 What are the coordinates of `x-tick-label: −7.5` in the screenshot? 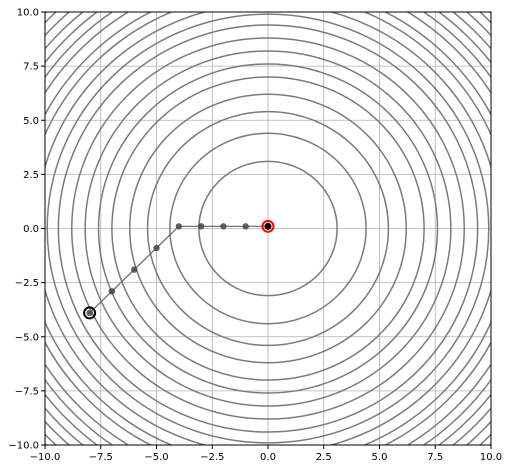 It's located at (101, 457).